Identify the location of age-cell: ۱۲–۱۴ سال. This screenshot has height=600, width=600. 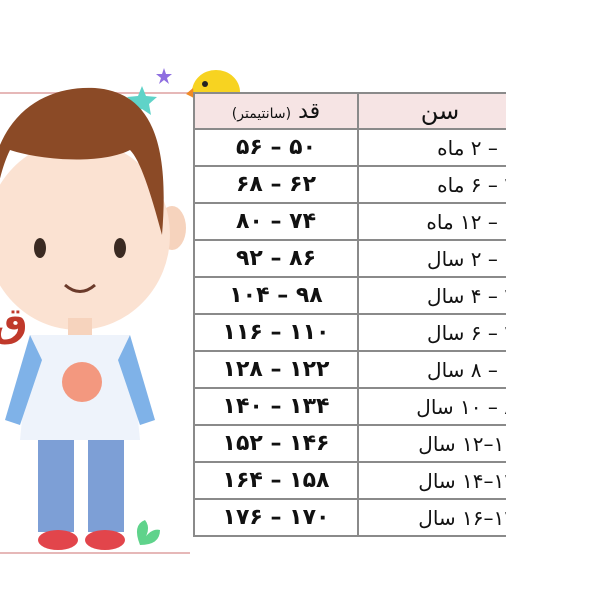
(431, 480).